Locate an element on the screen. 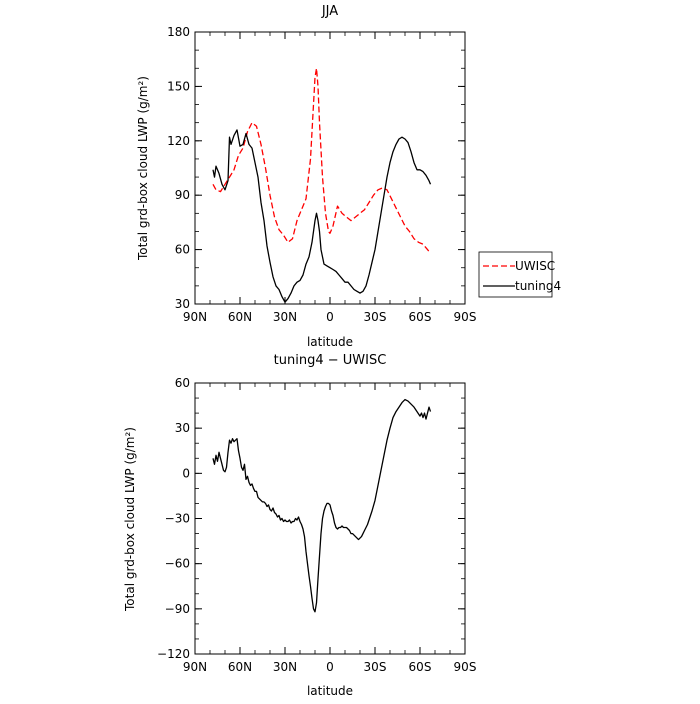 The width and height of the screenshot is (700, 704). y-tick-label: −30 is located at coordinates (177, 519).